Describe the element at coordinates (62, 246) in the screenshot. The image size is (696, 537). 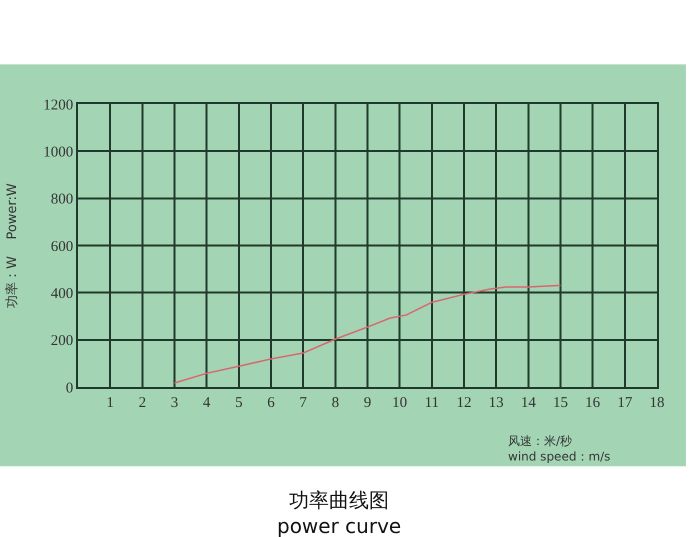
I see `y-tick-label: 600` at that location.